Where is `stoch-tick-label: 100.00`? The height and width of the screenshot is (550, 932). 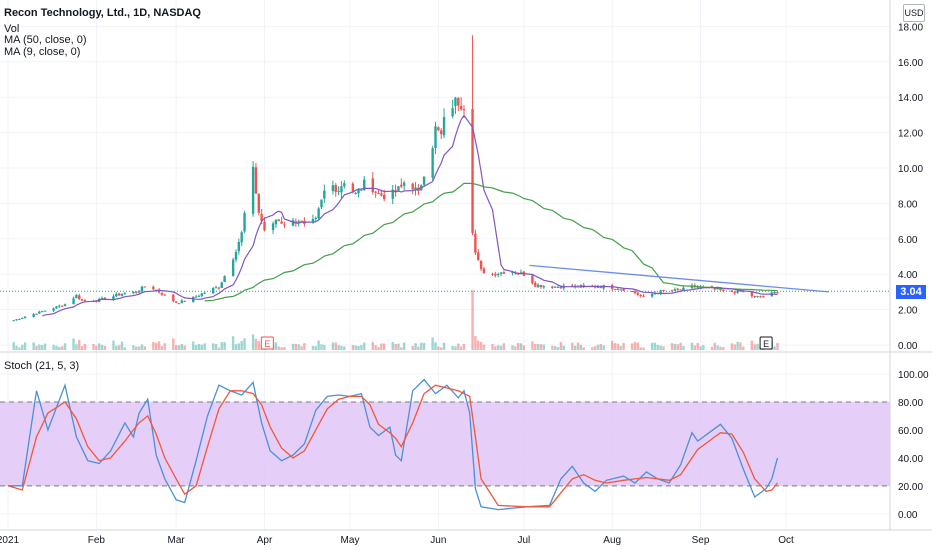
stoch-tick-label: 100.00 is located at coordinates (913, 375).